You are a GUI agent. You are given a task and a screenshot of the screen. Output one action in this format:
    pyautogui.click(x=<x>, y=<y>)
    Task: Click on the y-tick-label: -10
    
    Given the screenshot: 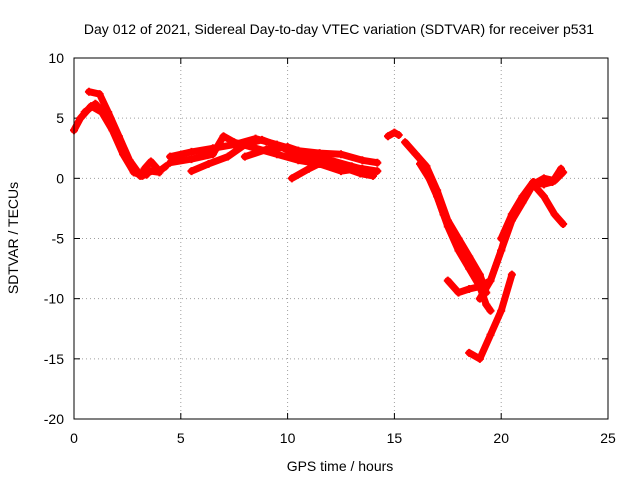 What is the action you would take?
    pyautogui.click(x=54, y=299)
    